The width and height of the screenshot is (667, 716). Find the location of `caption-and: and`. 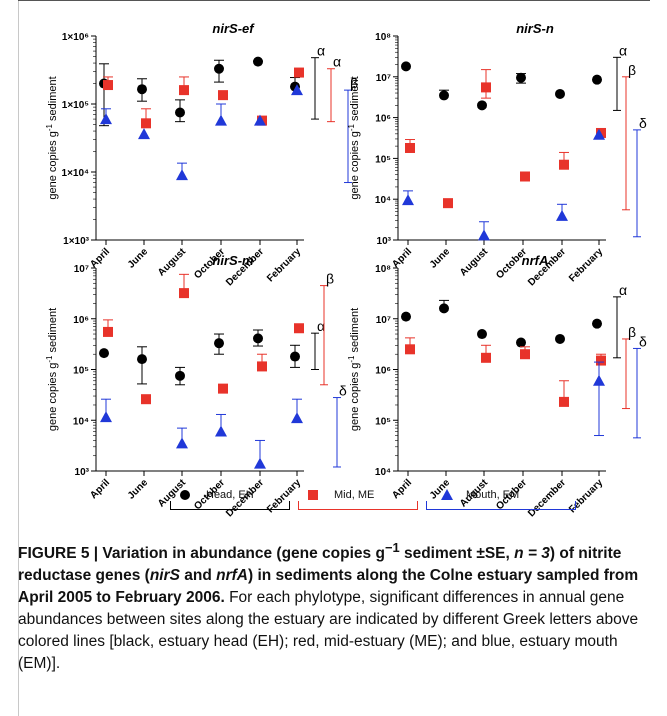

caption-and: and is located at coordinates (198, 576).